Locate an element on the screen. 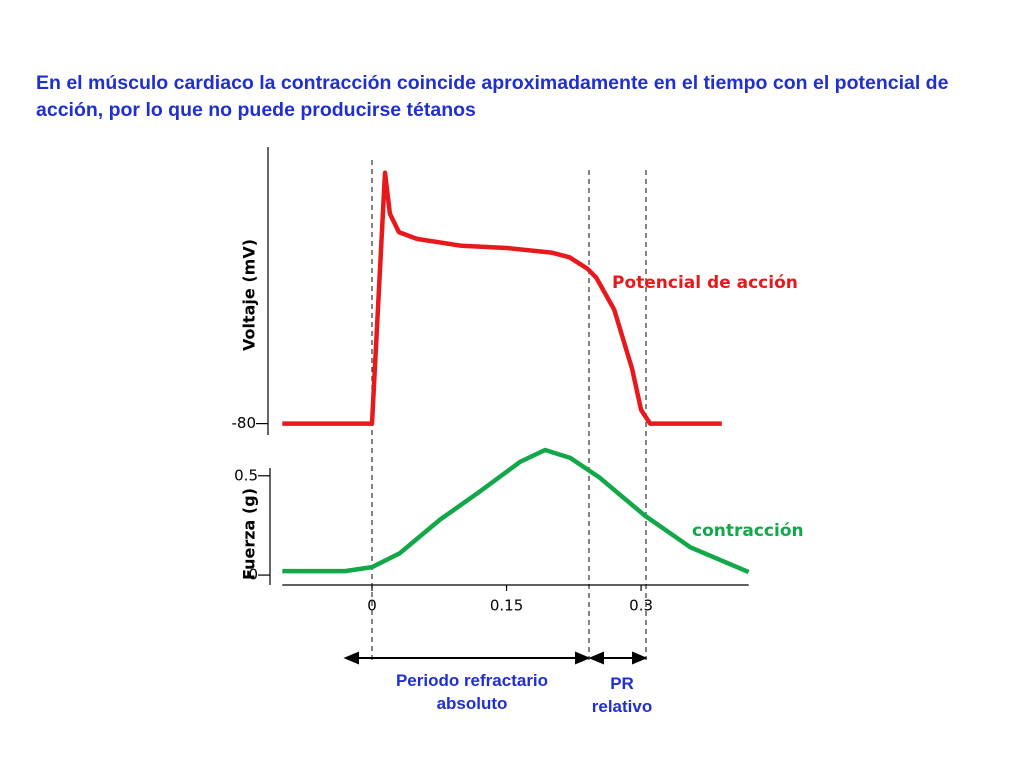 The width and height of the screenshot is (1024, 768). annotation-line: relativo is located at coordinates (622, 706).